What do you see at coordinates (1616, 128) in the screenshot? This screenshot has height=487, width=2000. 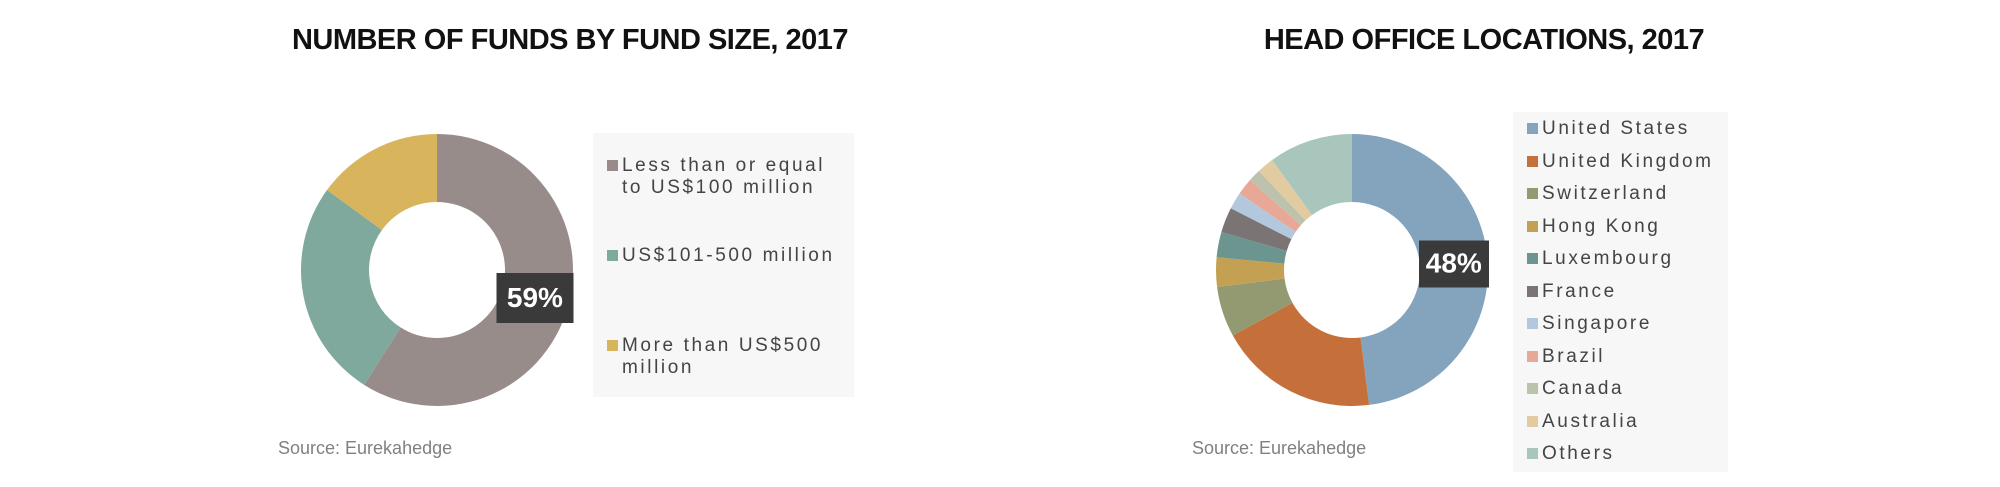 I see `legend-label: United States` at bounding box center [1616, 128].